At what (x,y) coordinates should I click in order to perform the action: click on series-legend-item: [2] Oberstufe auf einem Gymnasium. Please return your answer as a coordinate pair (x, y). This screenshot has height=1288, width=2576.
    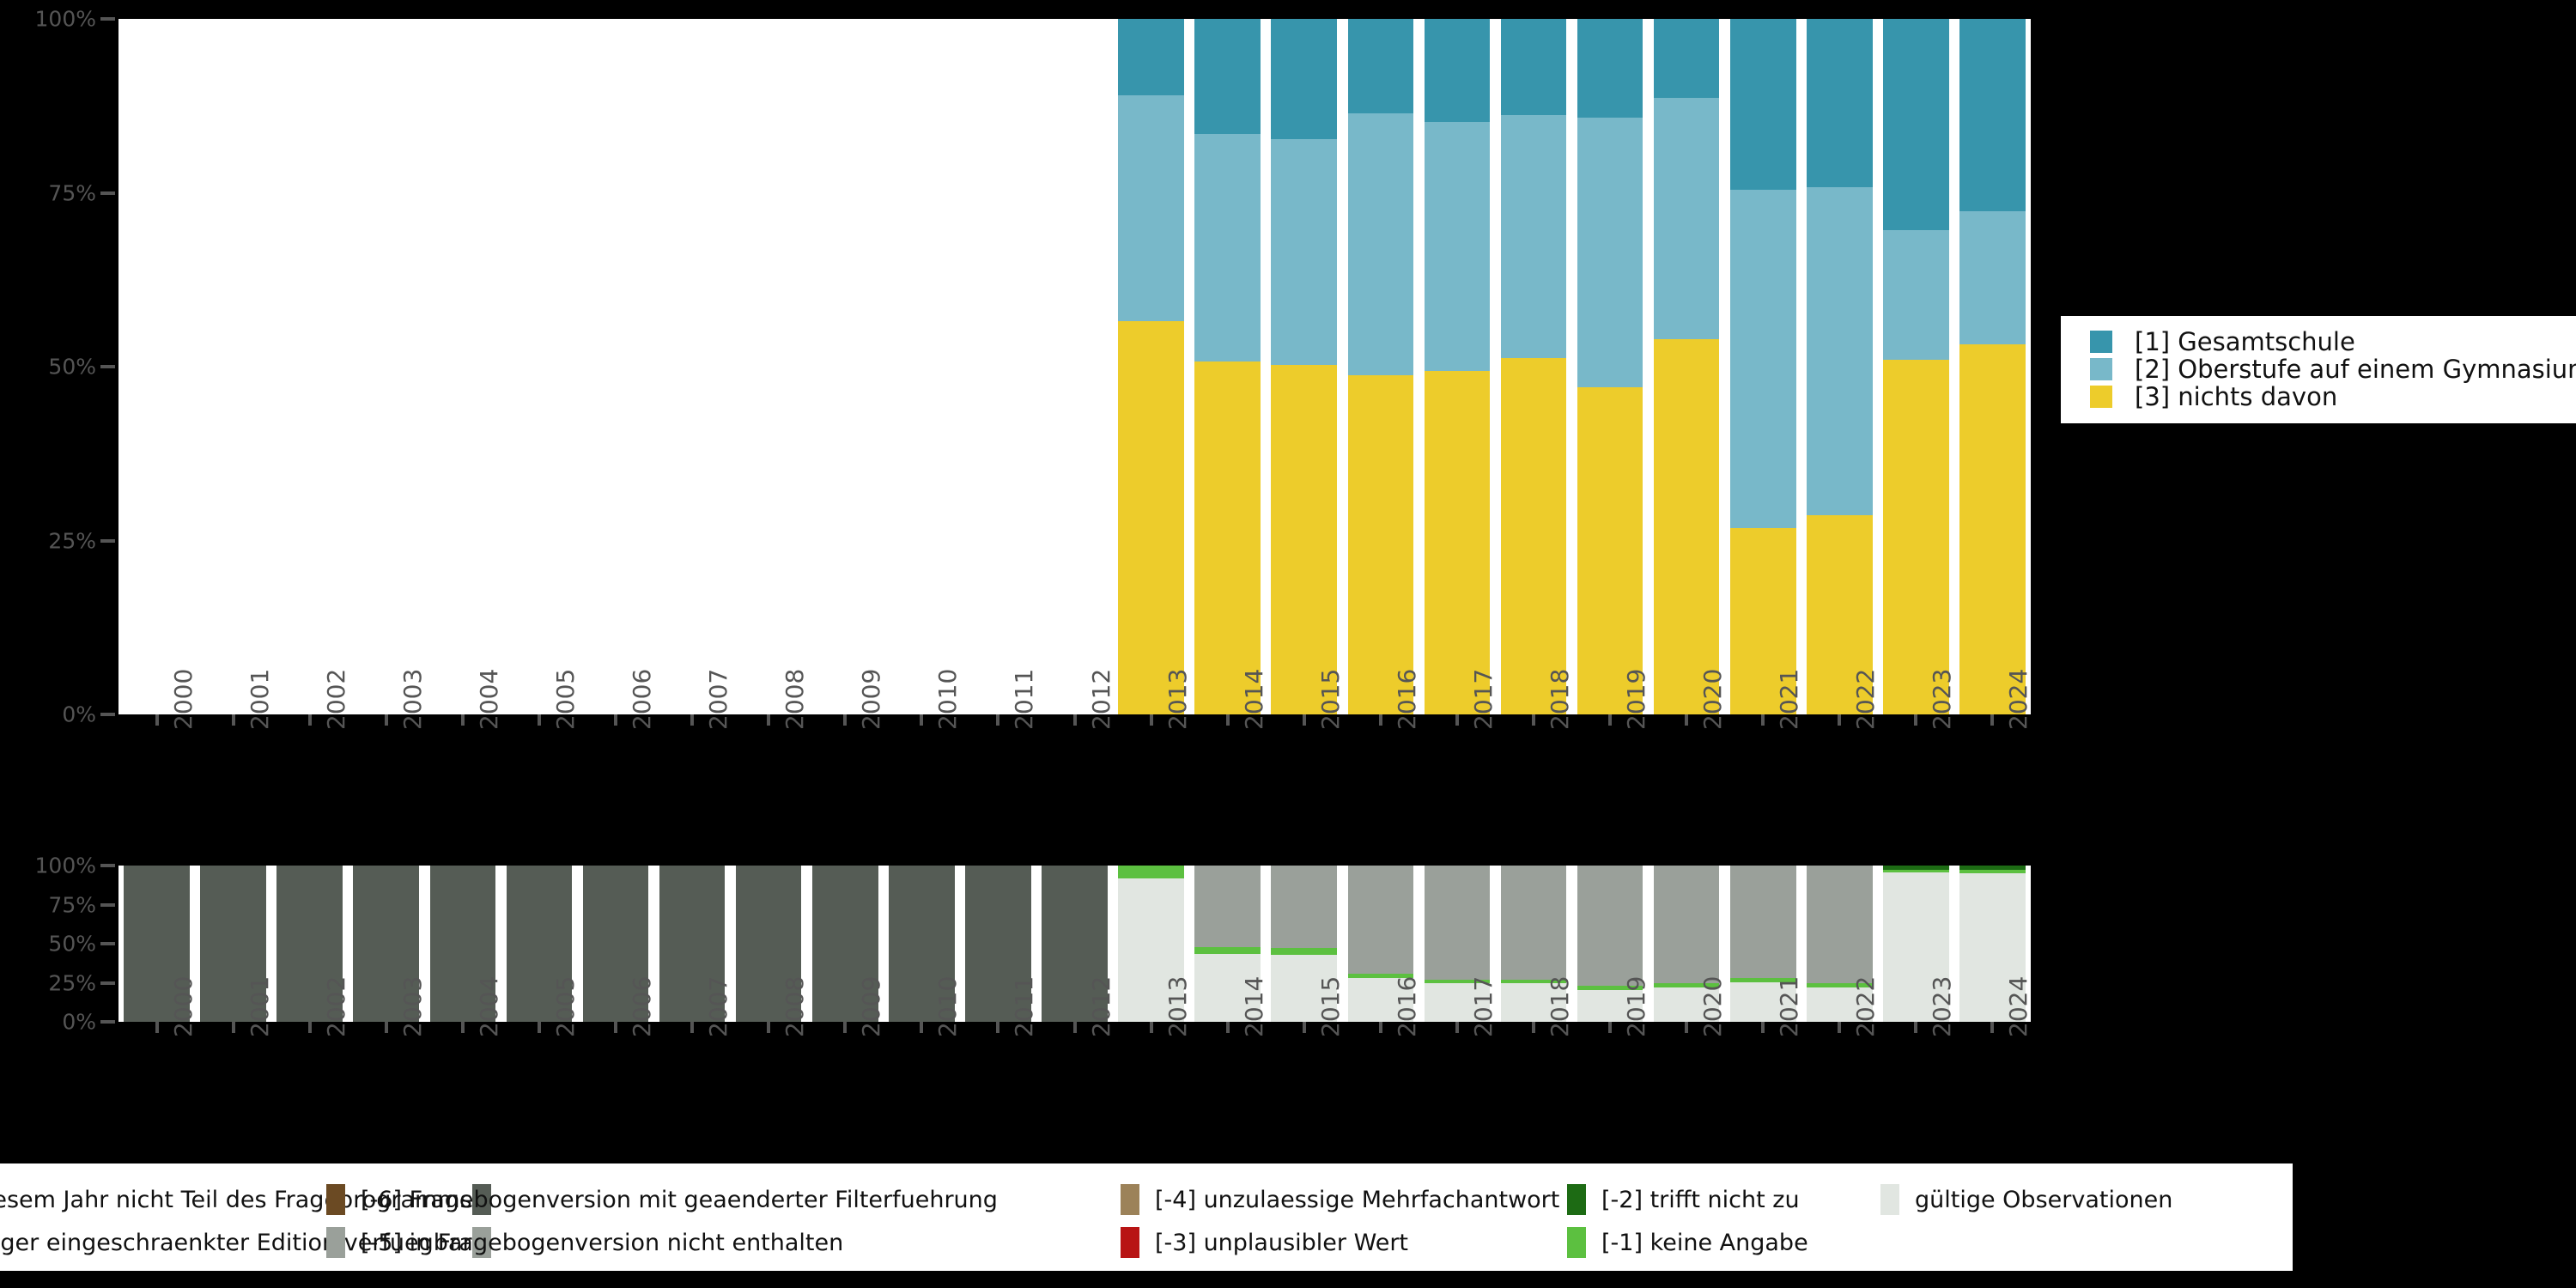
    Looking at the image, I should click on (2318, 369).